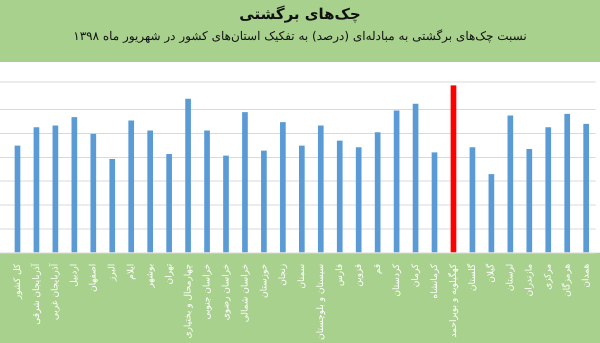  I want to click on x-tick-label: خراسان رضوی, so click(226, 292).